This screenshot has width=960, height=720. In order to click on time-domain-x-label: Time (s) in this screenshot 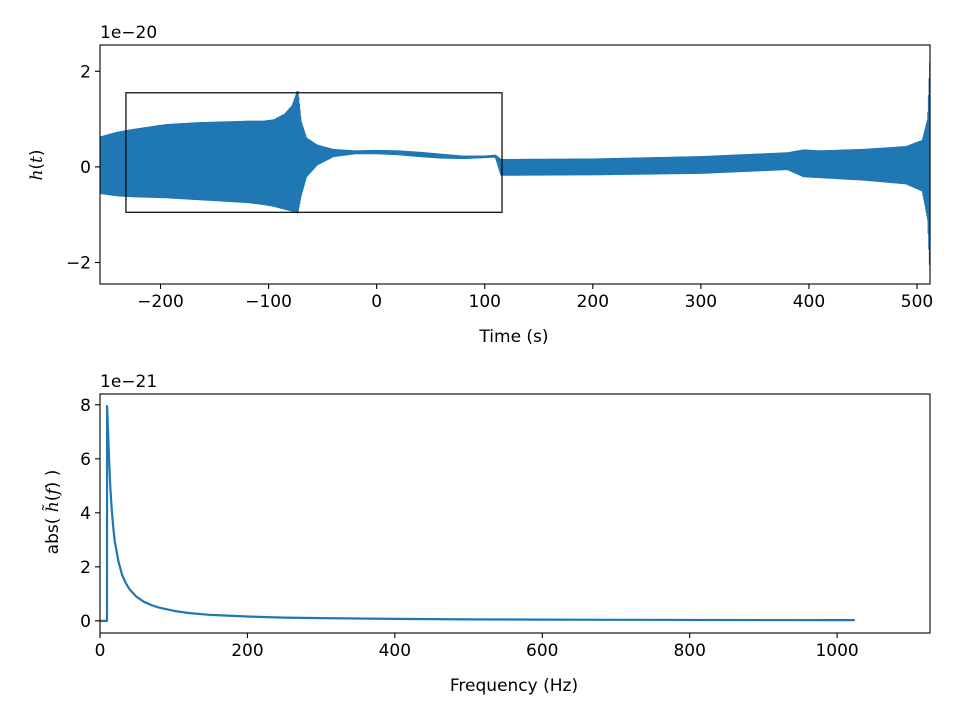, I will do `click(513, 337)`.